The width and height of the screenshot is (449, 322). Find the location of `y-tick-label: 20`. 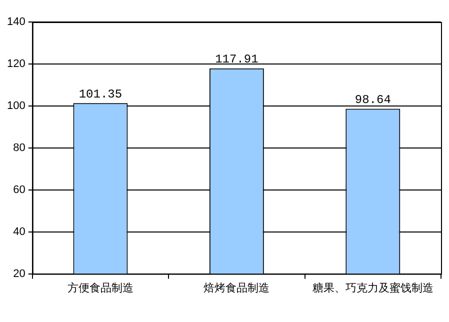

y-tick-label: 20 is located at coordinates (19, 274).